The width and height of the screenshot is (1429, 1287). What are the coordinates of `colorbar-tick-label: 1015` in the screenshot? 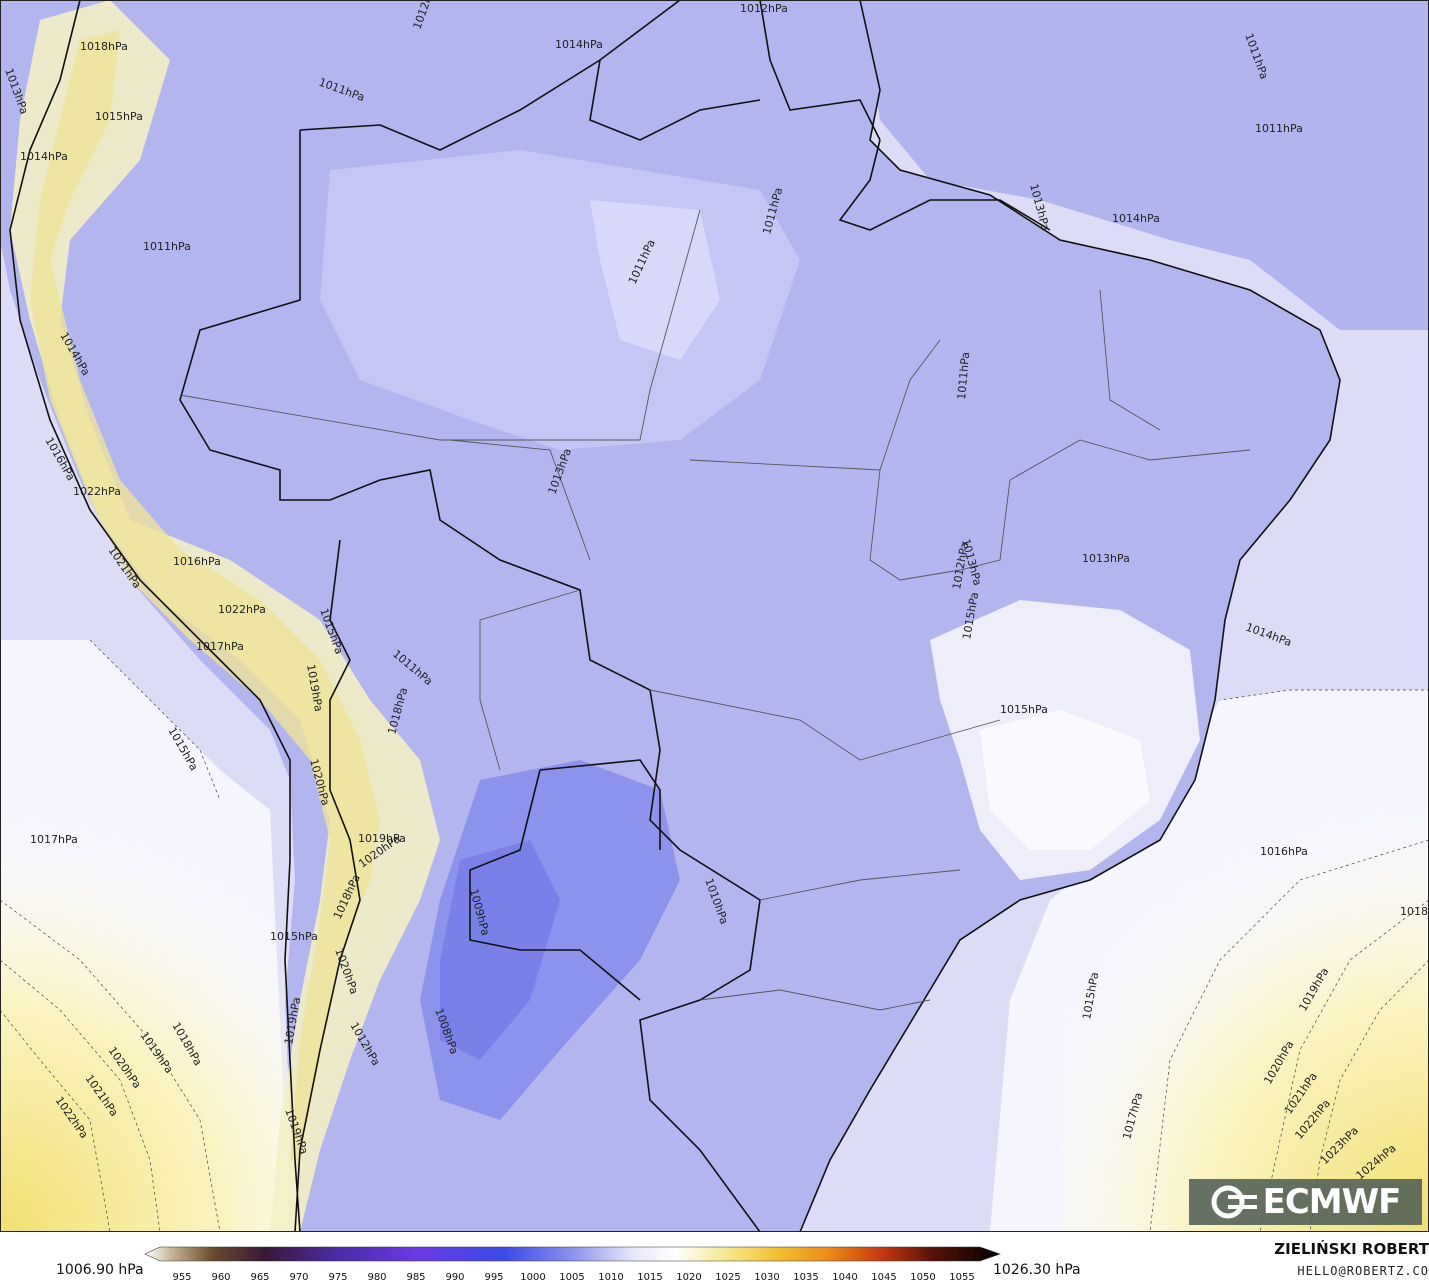 It's located at (649, 1277).